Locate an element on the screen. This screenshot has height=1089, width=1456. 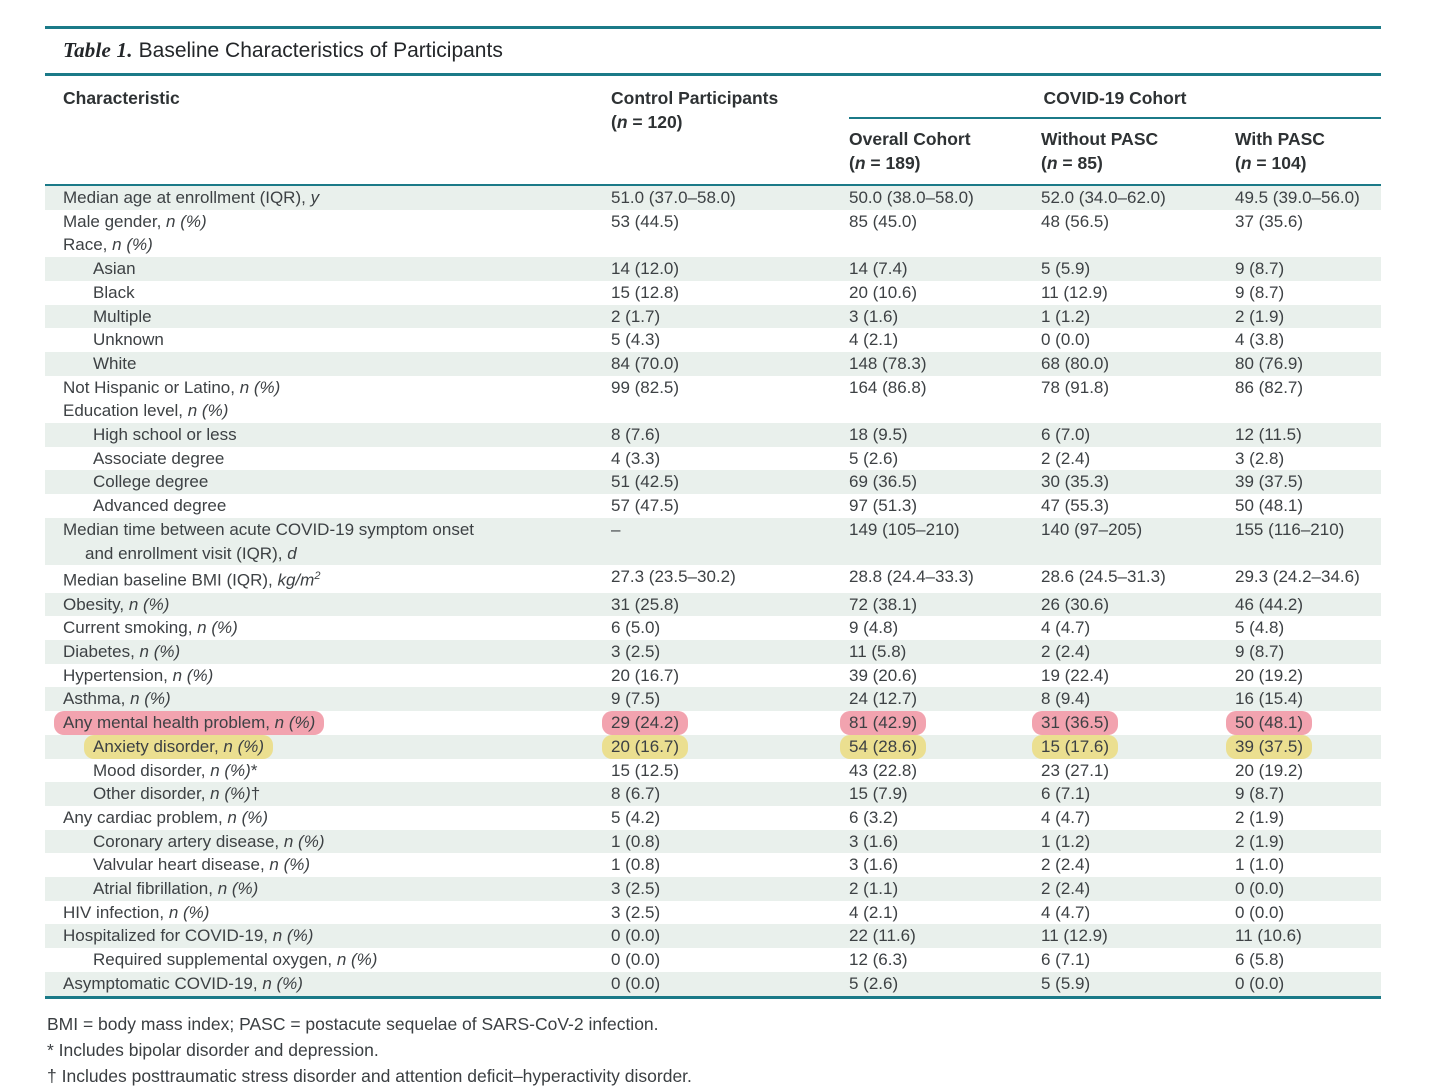
overall-cohort-column-header: Overall Cohort (n = 189) is located at coordinates (945, 151).